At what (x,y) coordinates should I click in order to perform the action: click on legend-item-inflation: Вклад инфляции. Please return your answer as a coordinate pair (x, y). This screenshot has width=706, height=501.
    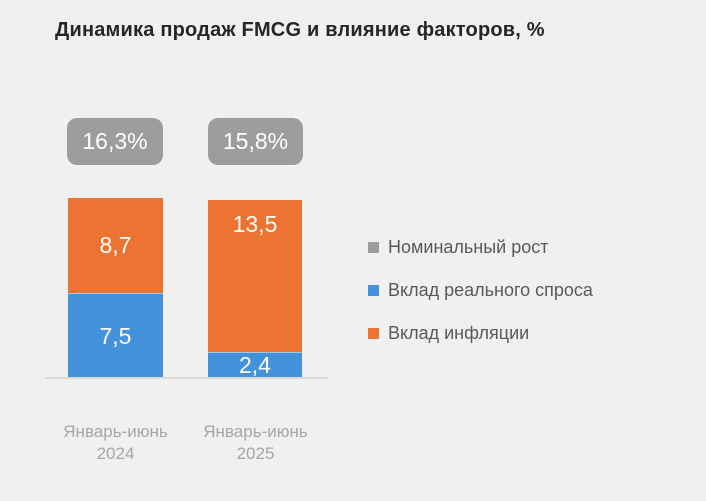
    Looking at the image, I should click on (480, 333).